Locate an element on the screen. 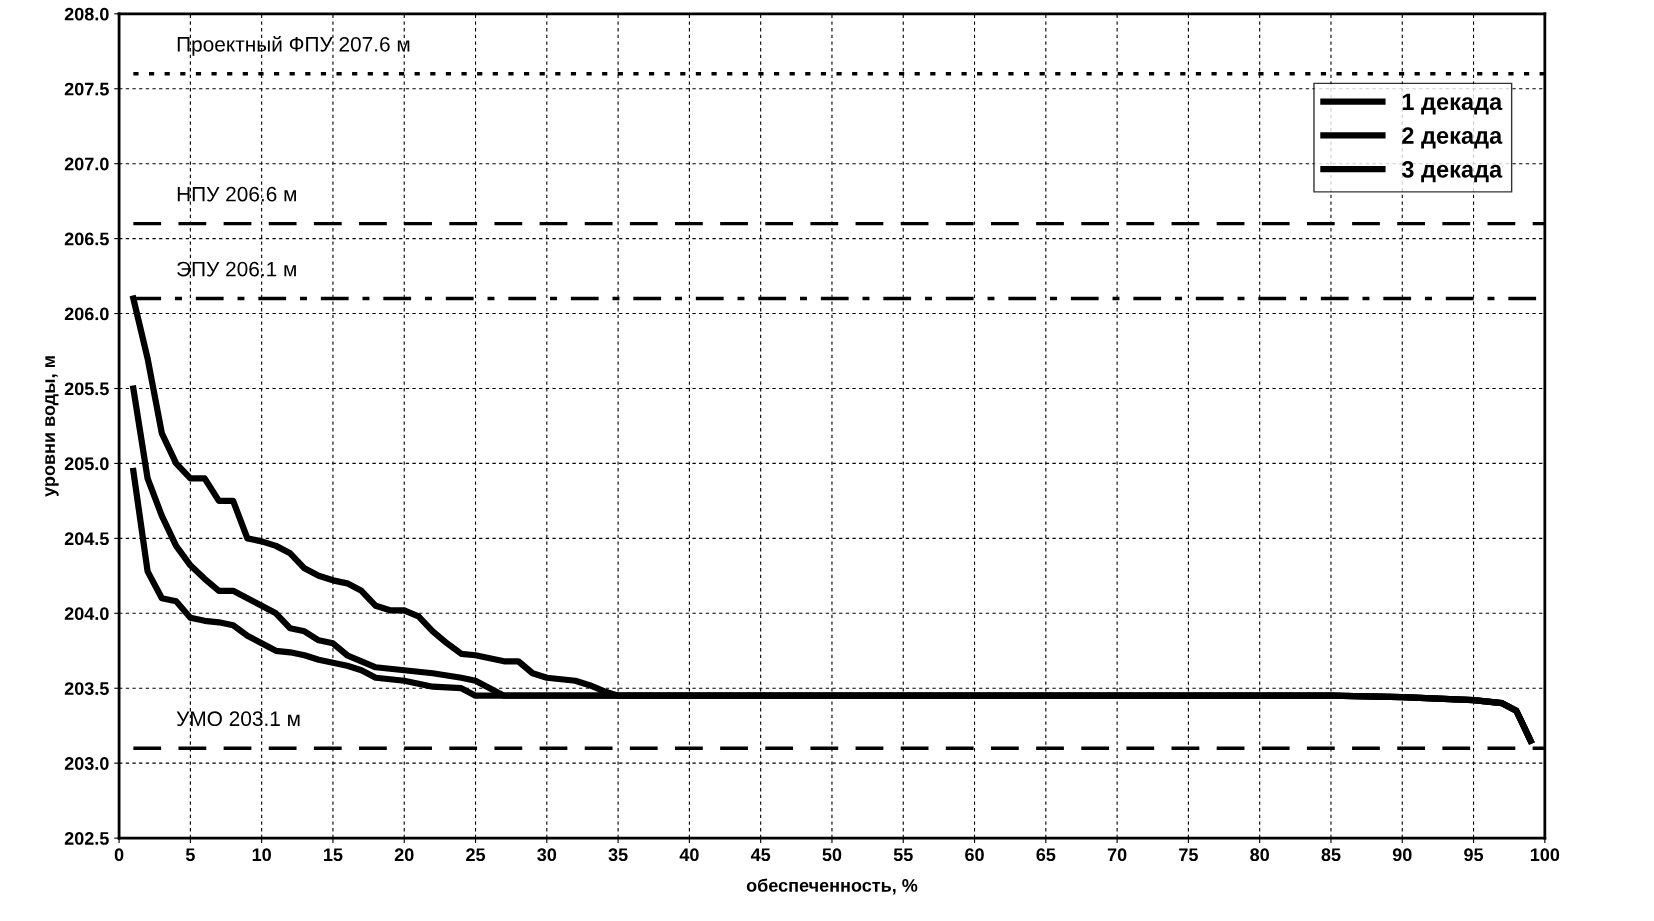 The image size is (1654, 921). x-tick-label: 90 is located at coordinates (1402, 855).